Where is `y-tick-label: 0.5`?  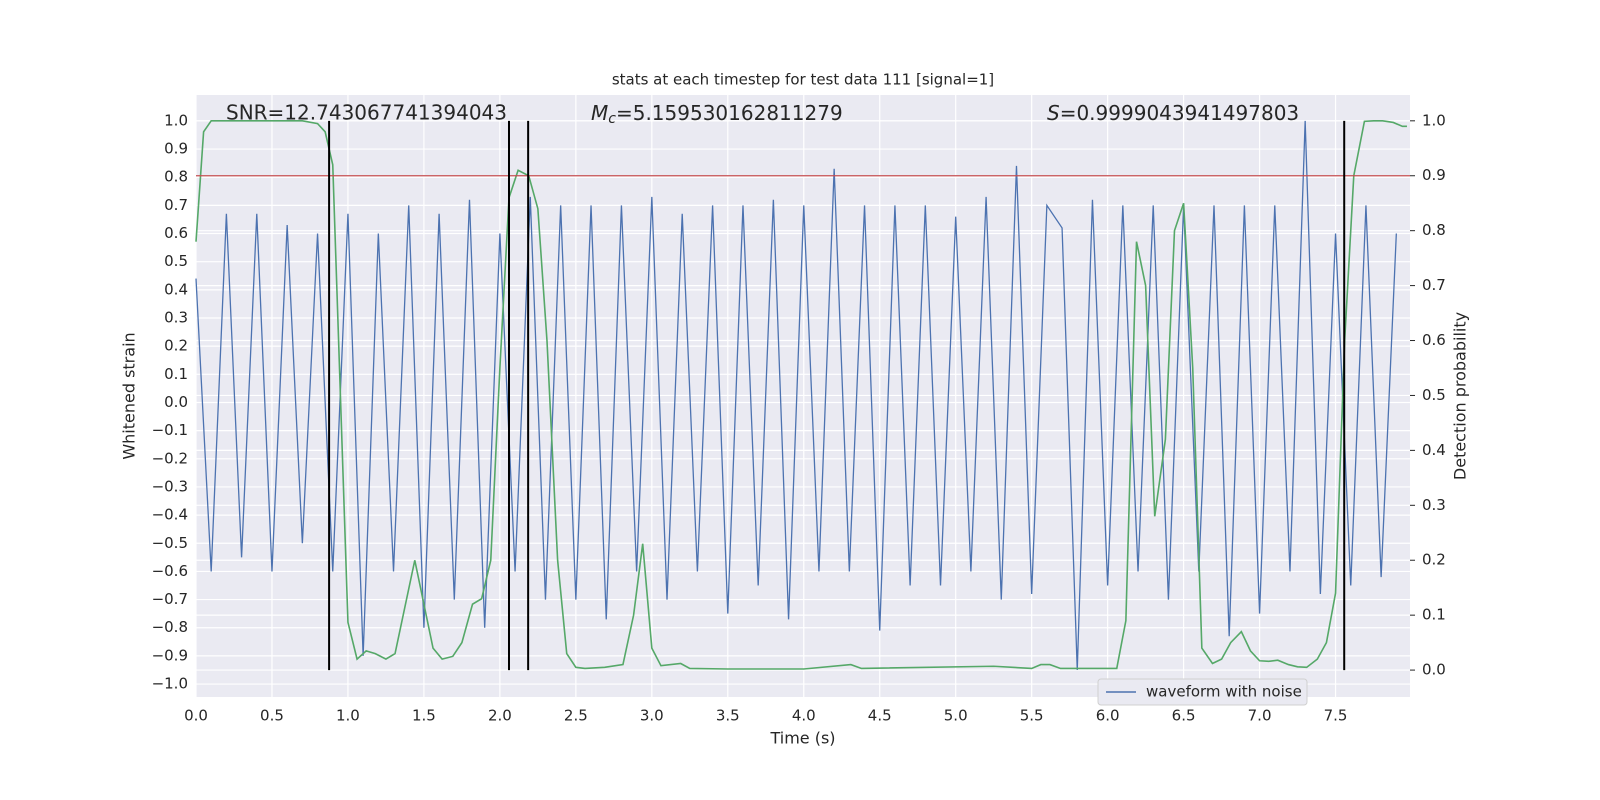 y-tick-label: 0.5 is located at coordinates (176, 261).